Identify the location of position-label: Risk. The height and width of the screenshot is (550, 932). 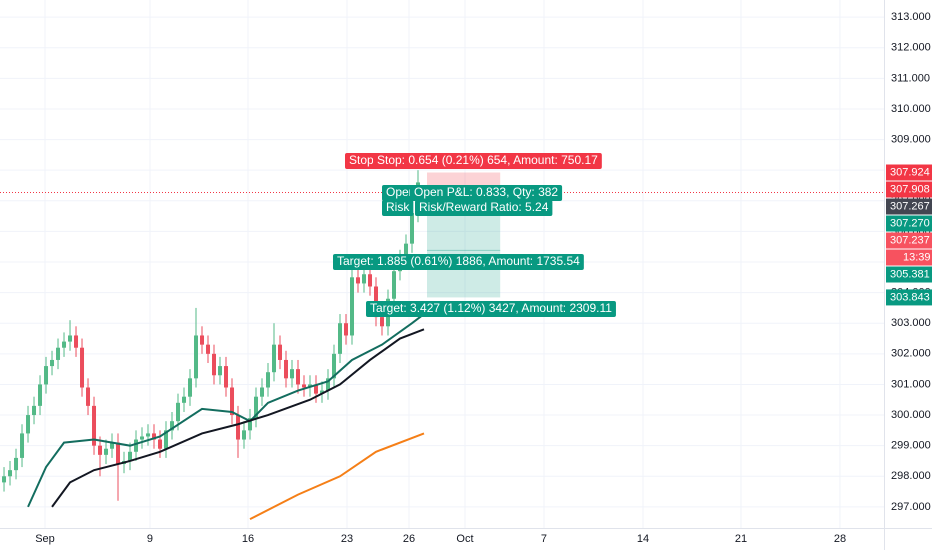
(398, 207).